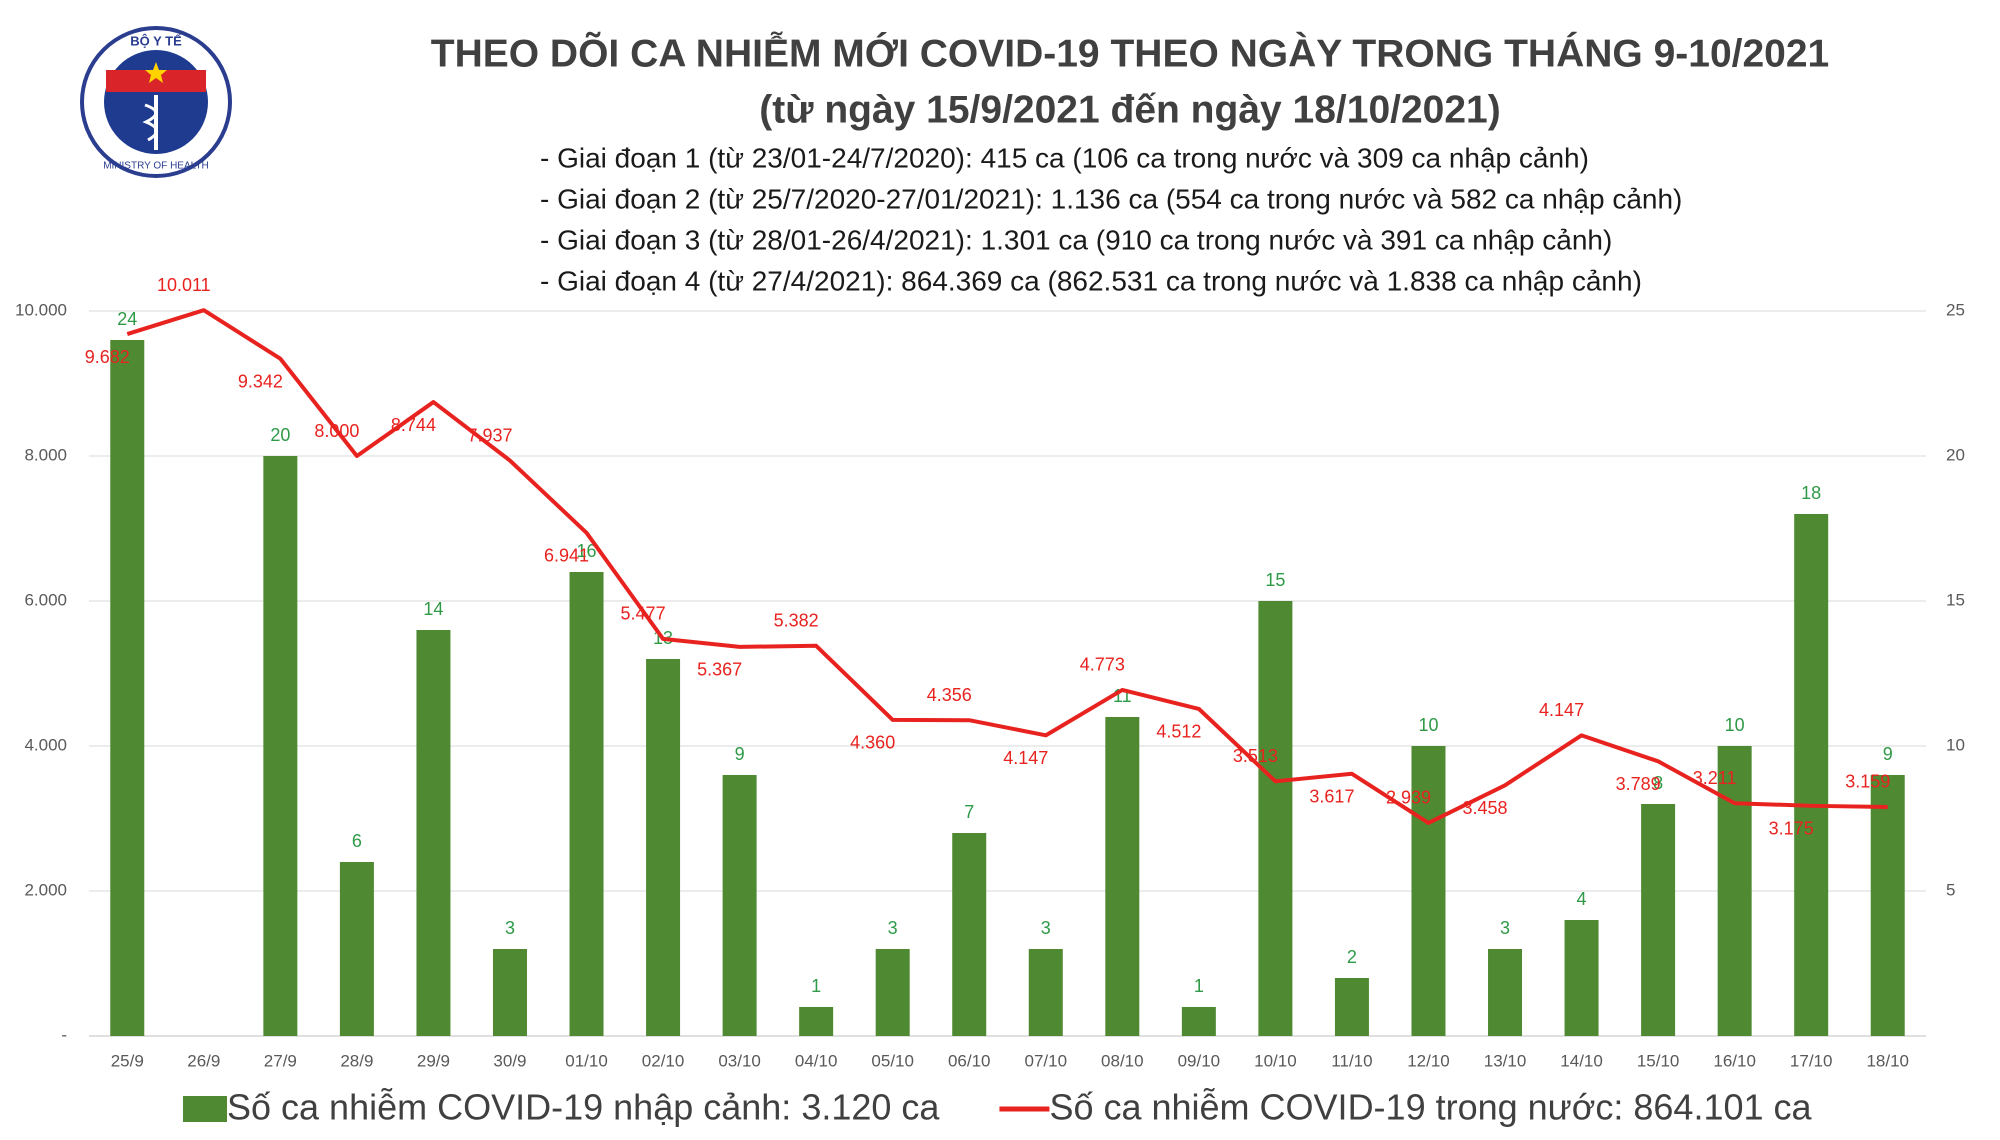 This screenshot has width=2000, height=1140. I want to click on x-tick-label: 01/10, so click(586, 1060).